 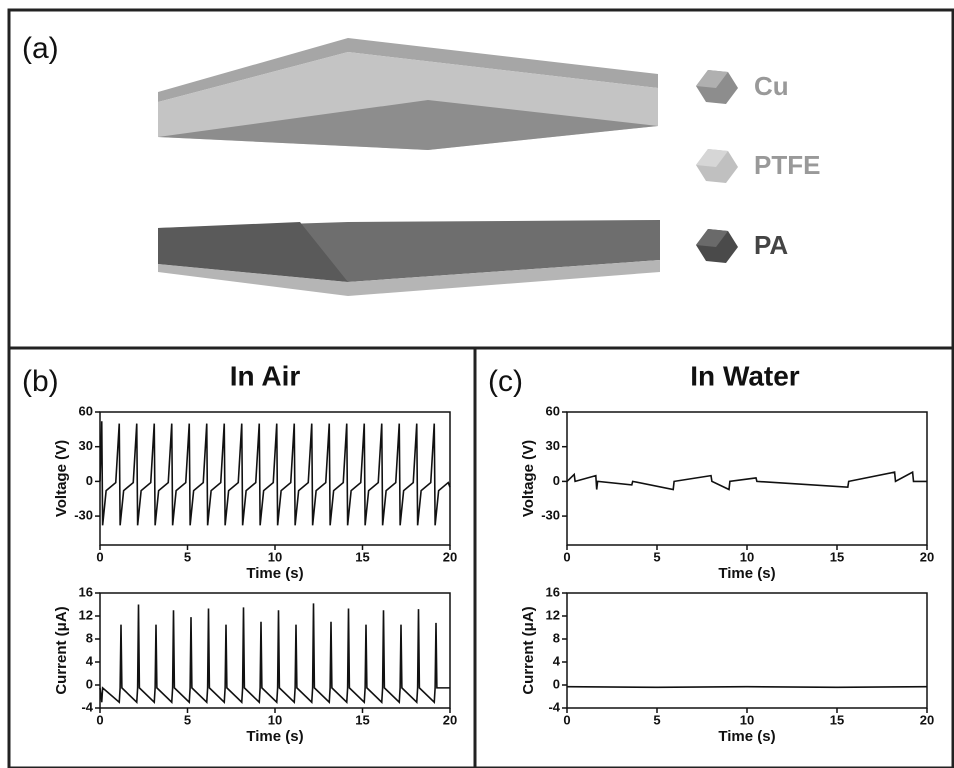 I want to click on panel-title: In Water, so click(x=745, y=375).